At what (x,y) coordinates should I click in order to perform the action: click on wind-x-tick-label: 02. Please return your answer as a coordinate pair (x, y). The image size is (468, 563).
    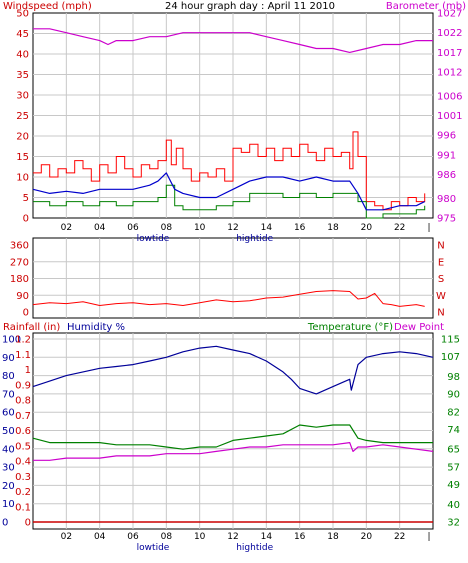
    Looking at the image, I should click on (66, 228).